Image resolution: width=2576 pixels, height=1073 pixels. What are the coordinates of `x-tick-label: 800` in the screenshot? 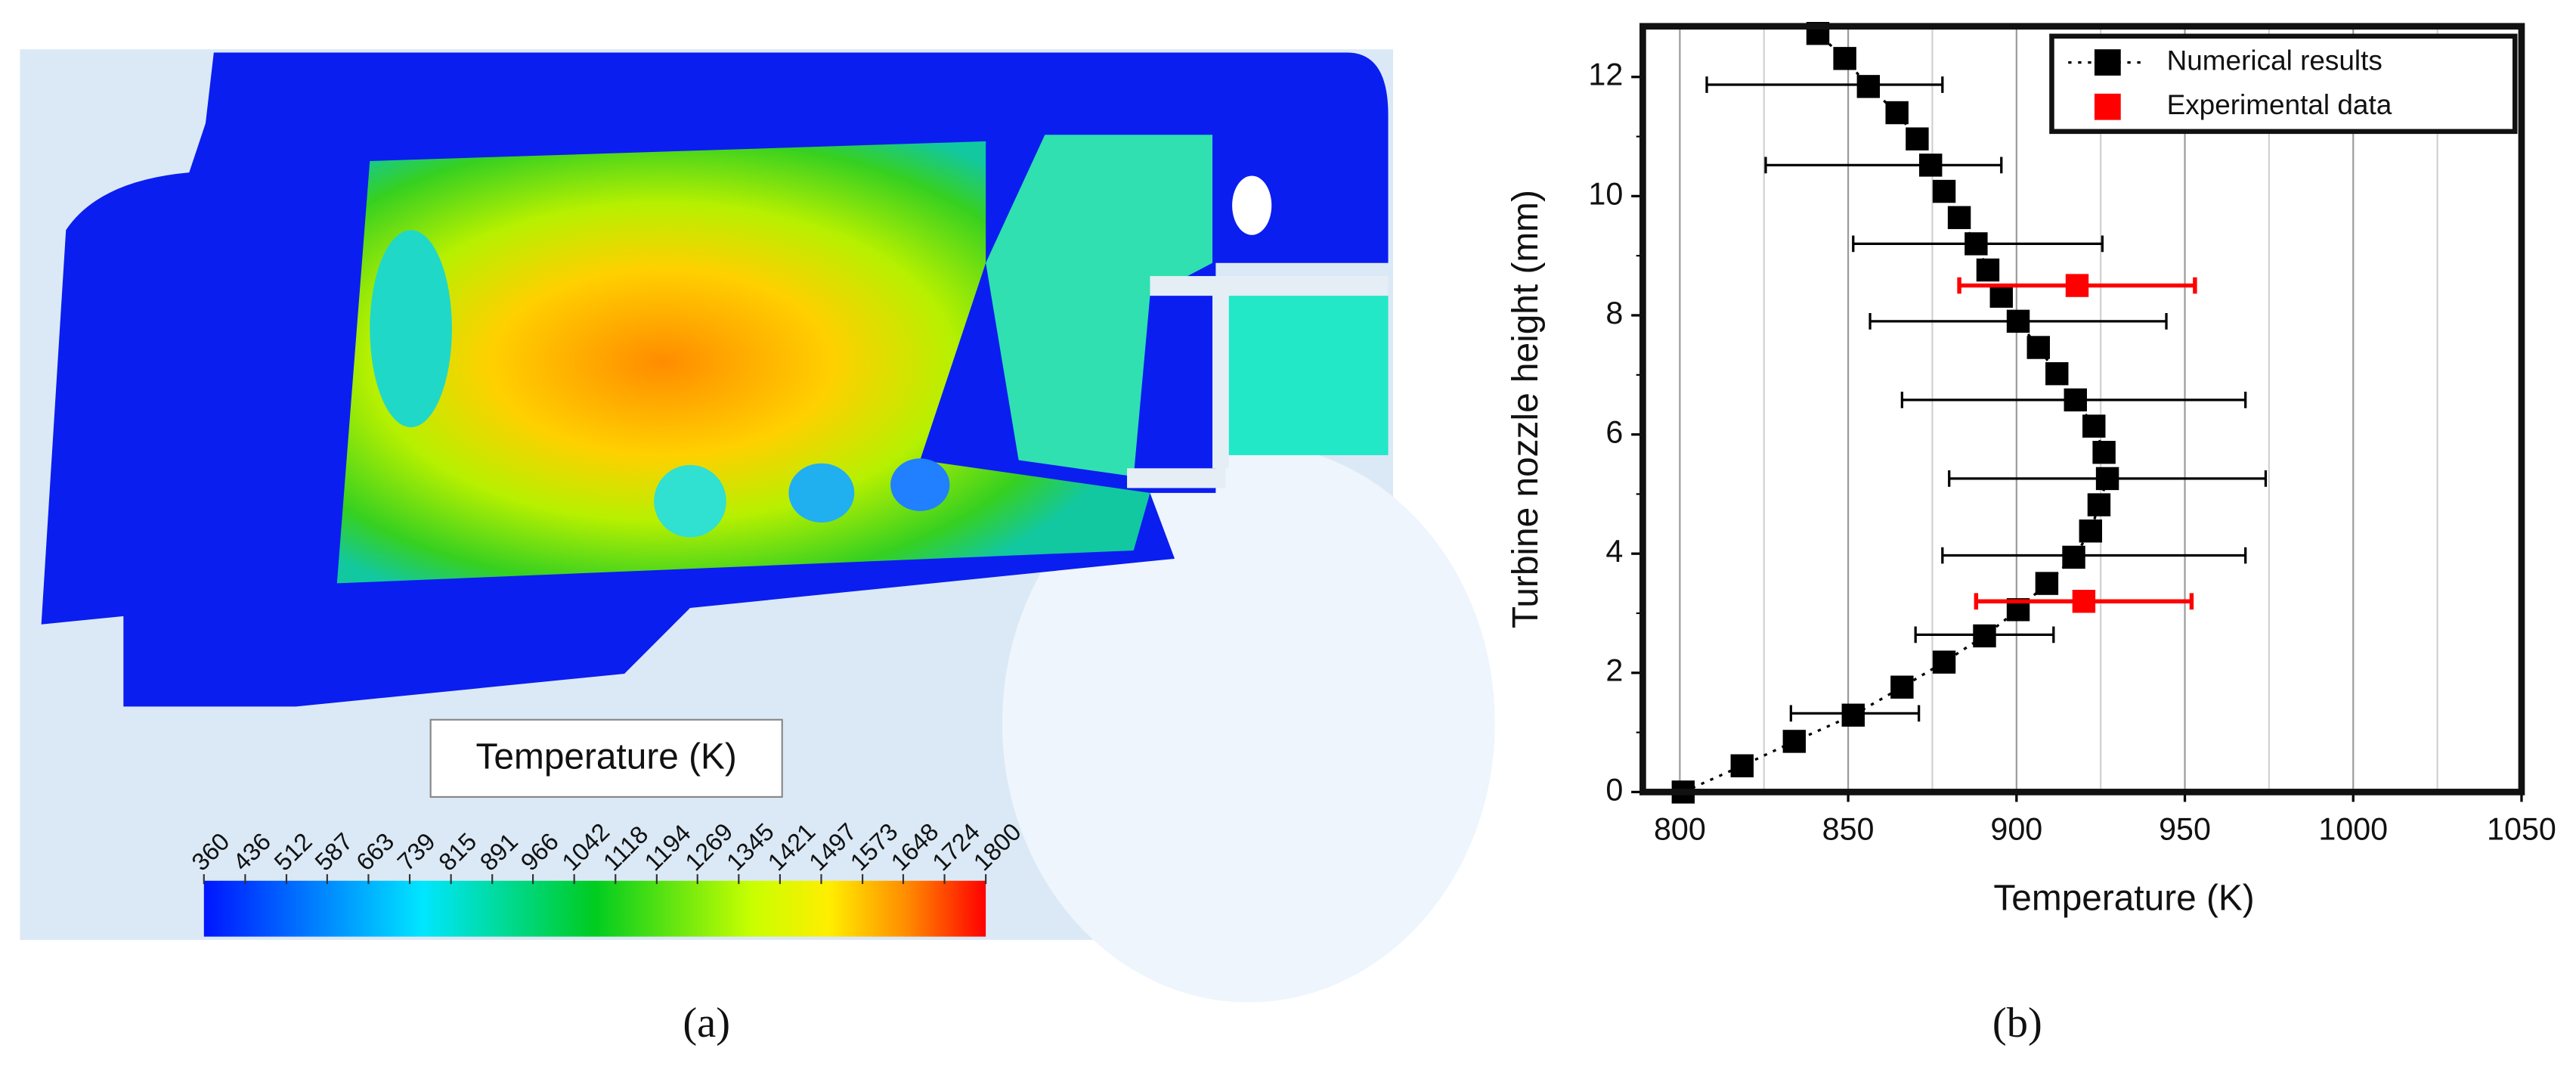 It's located at (1680, 829).